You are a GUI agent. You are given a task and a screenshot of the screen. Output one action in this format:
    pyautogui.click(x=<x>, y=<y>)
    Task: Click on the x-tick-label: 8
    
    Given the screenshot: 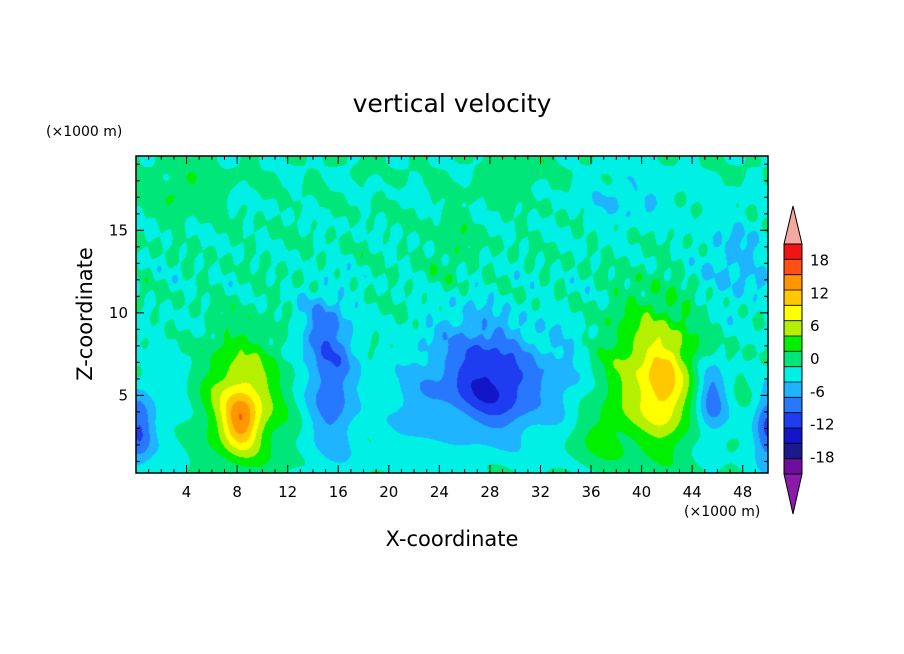 What is the action you would take?
    pyautogui.click(x=237, y=492)
    